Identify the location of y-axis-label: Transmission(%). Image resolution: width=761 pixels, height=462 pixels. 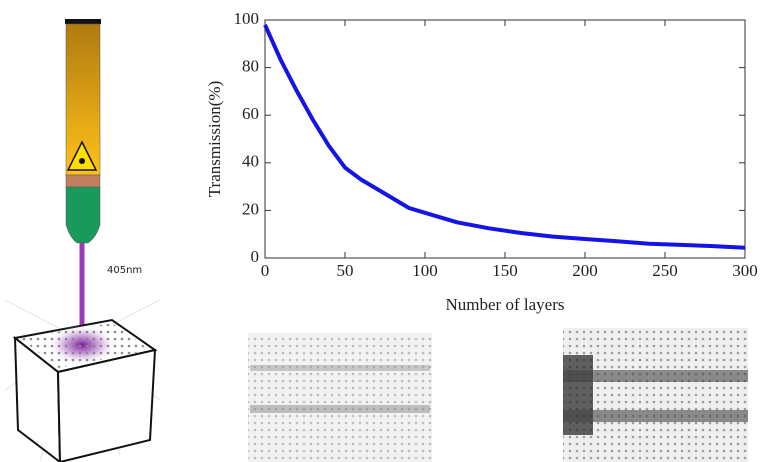
(214, 139).